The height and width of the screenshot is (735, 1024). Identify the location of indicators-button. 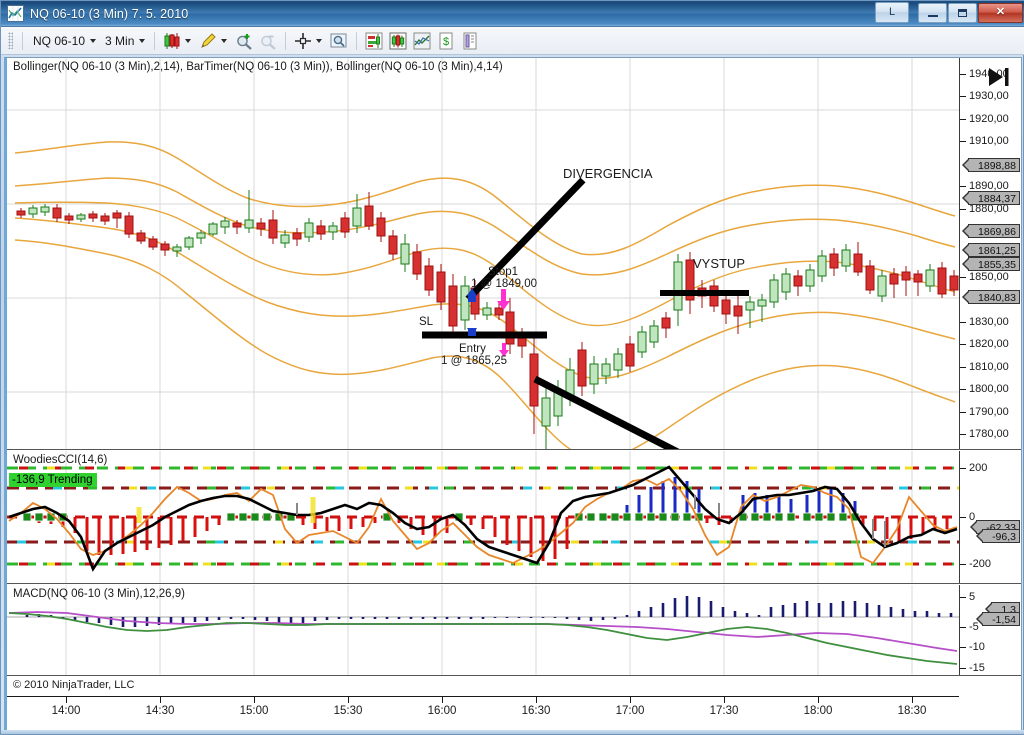
(374, 41).